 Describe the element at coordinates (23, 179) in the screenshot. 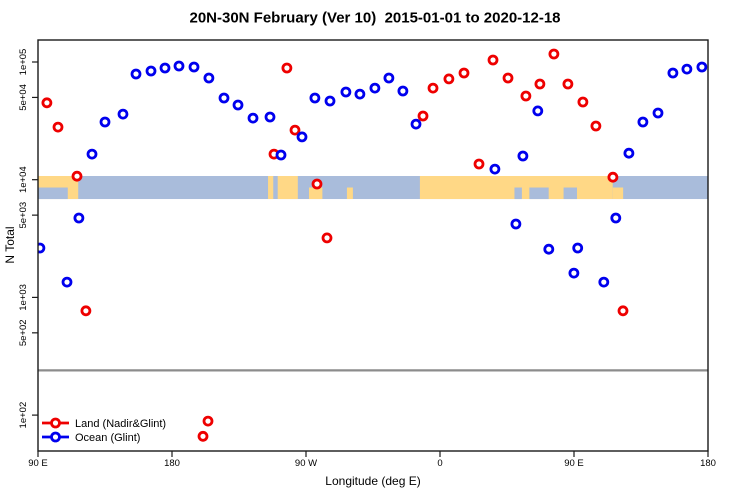

I see `y-tick-label: 1e+04` at that location.